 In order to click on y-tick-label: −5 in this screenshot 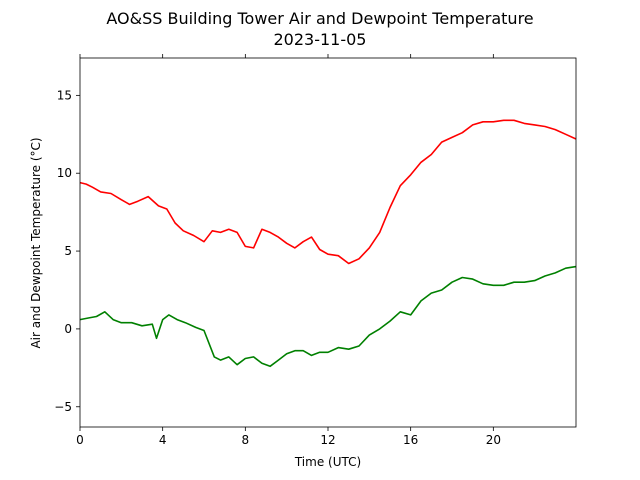, I will do `click(63, 407)`.